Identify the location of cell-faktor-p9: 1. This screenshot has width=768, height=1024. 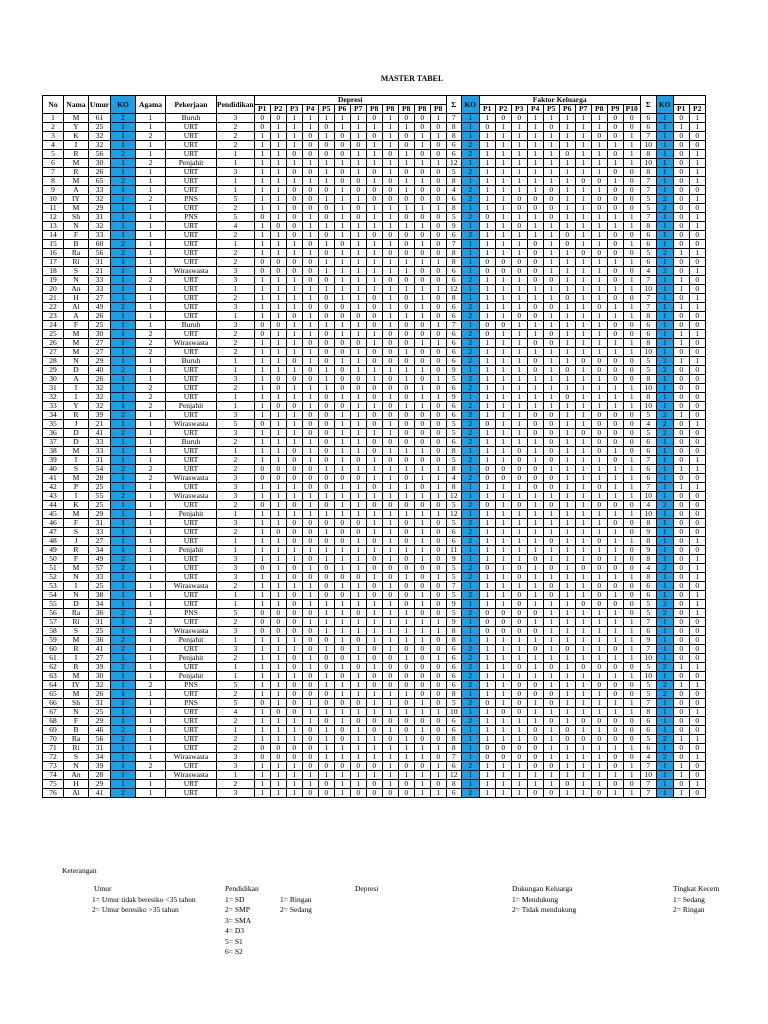
(615, 163).